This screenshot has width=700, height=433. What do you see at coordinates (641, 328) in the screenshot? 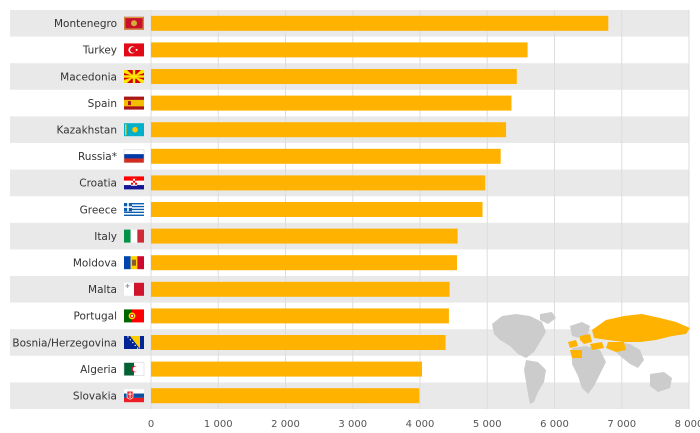
I see `map-highlight-russia` at bounding box center [641, 328].